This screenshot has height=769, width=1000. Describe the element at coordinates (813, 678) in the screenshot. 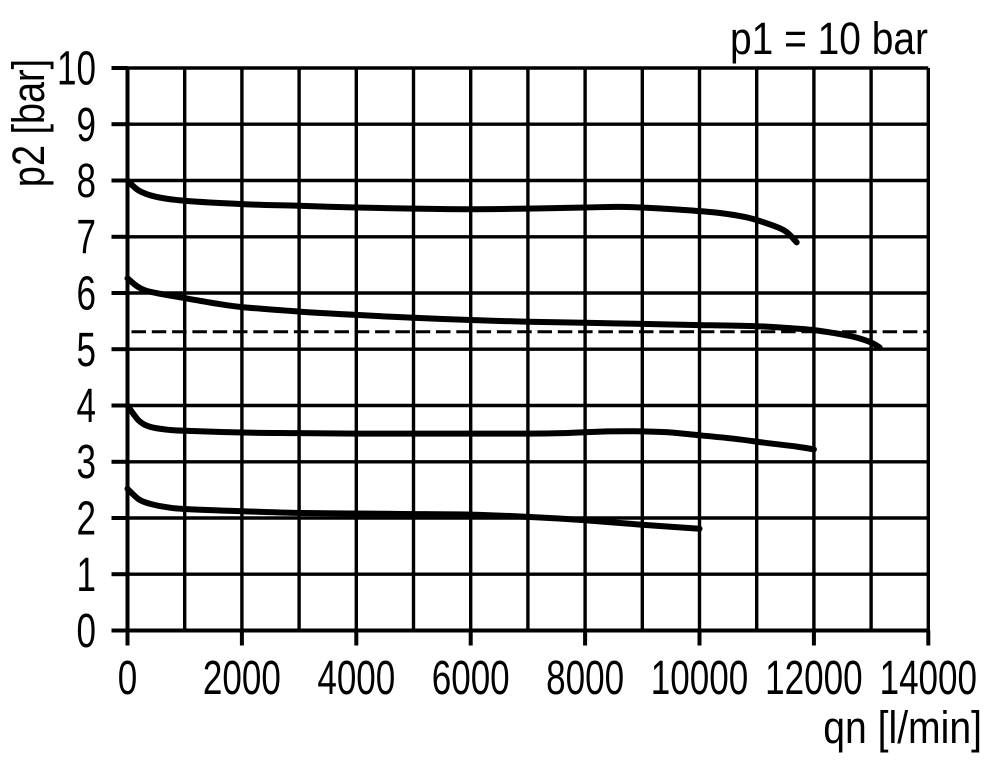

I see `svg-text: 12000` at that location.